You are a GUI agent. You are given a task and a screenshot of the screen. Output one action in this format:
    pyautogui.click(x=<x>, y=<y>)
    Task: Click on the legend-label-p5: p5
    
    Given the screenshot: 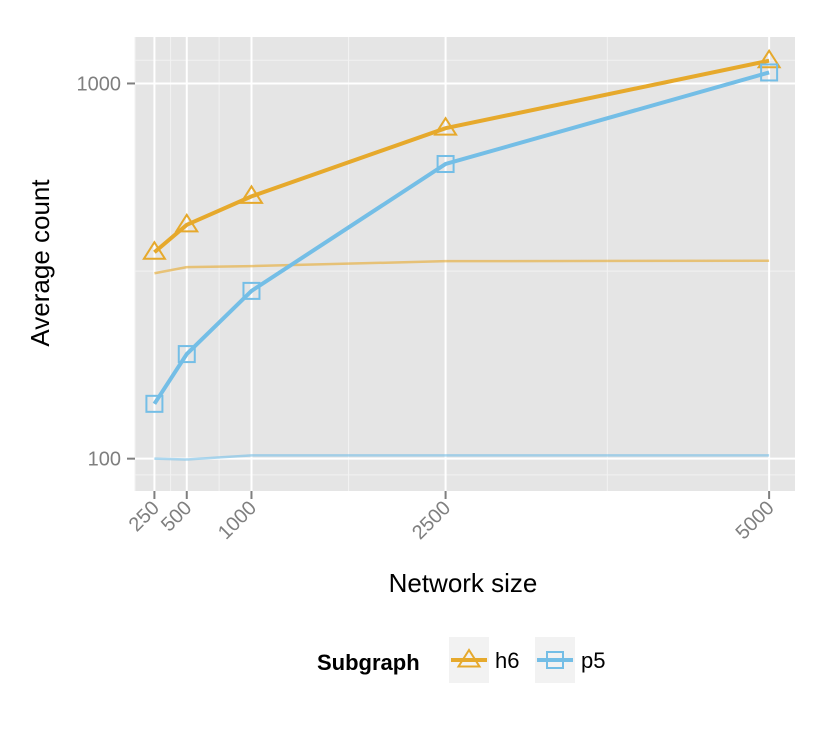 What is the action you would take?
    pyautogui.click(x=593, y=660)
    